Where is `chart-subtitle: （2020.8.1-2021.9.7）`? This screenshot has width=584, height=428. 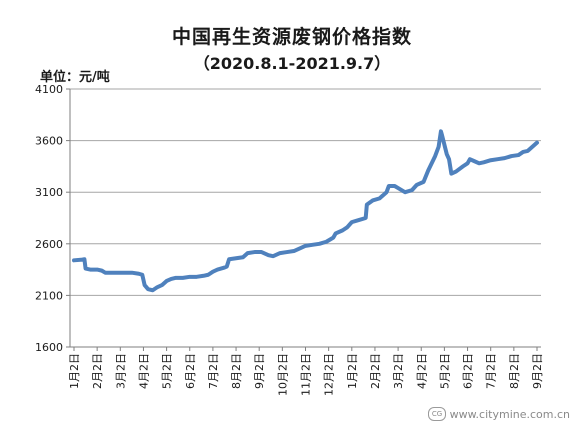
chart-subtitle: （2020.8.1-2021.9.7） is located at coordinates (292, 63).